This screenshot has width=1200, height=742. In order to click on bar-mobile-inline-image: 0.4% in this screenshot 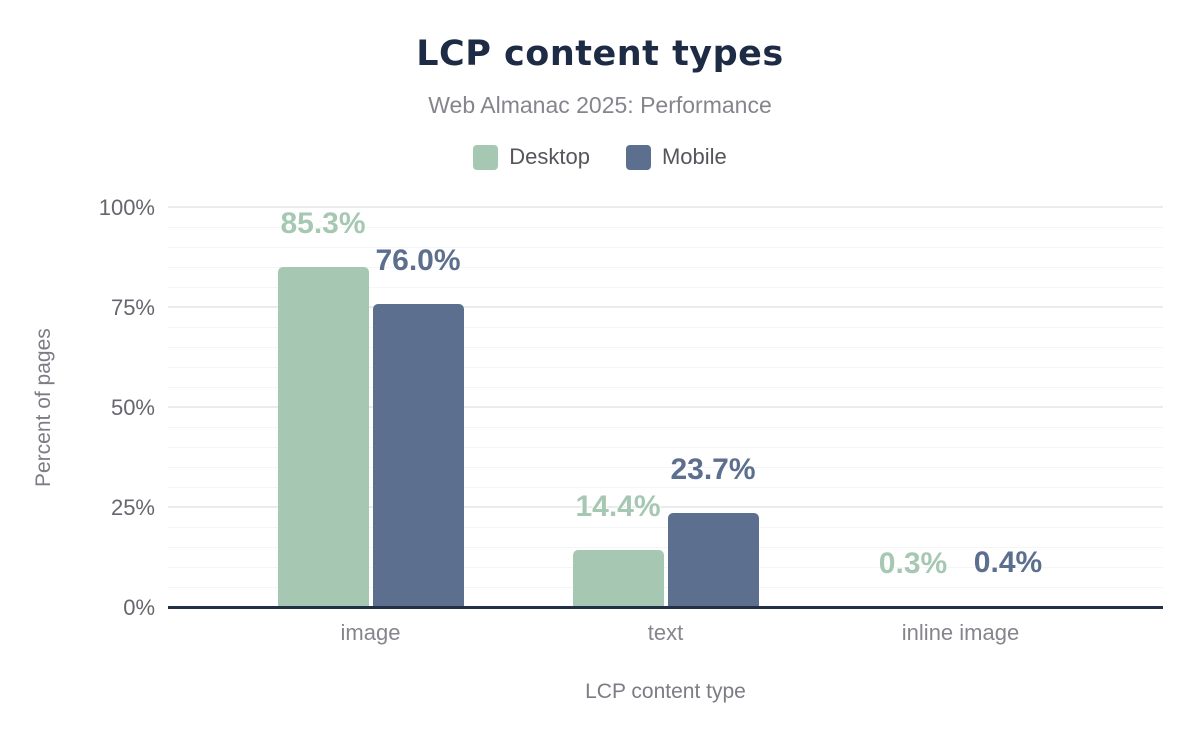, I will do `click(1008, 577)`.